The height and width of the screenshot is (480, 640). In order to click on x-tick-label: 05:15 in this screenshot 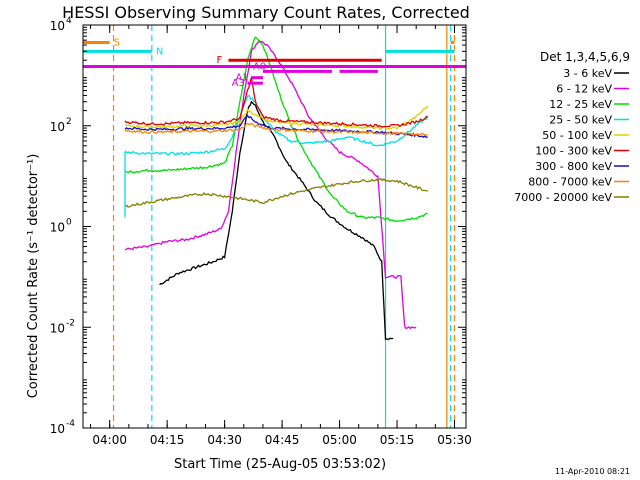, I will do `click(397, 440)`.